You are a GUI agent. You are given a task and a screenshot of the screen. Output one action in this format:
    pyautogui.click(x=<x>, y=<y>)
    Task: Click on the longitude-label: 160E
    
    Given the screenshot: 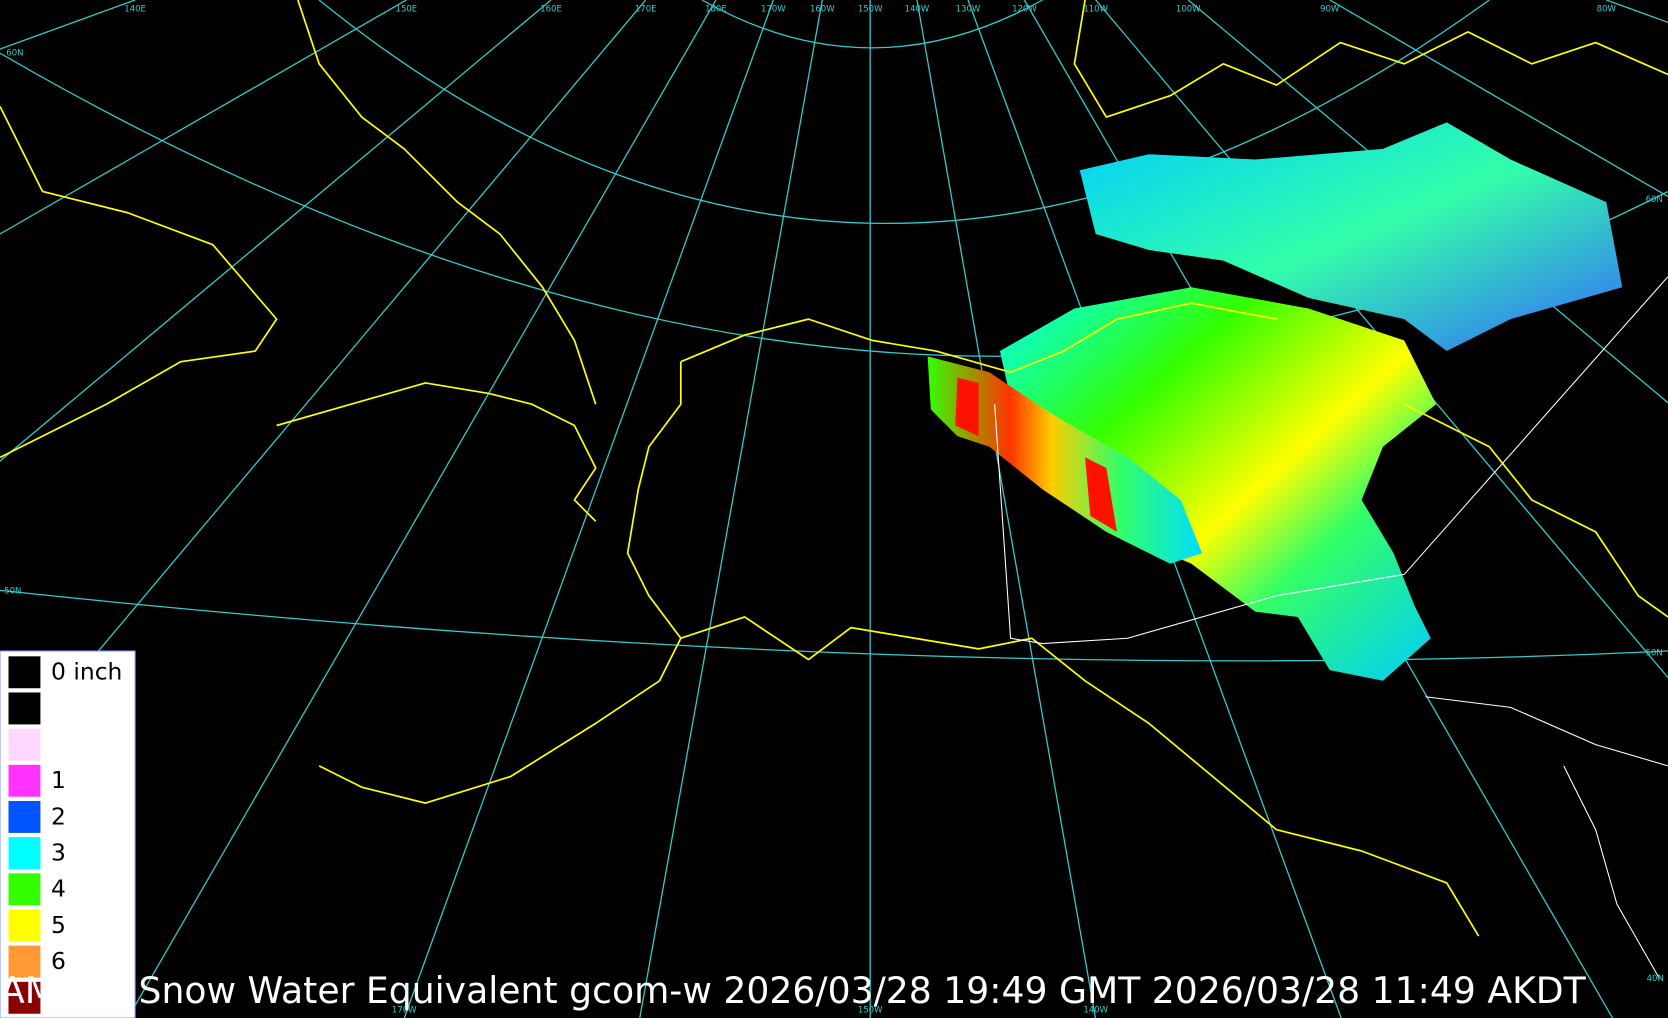 What is the action you would take?
    pyautogui.click(x=551, y=10)
    